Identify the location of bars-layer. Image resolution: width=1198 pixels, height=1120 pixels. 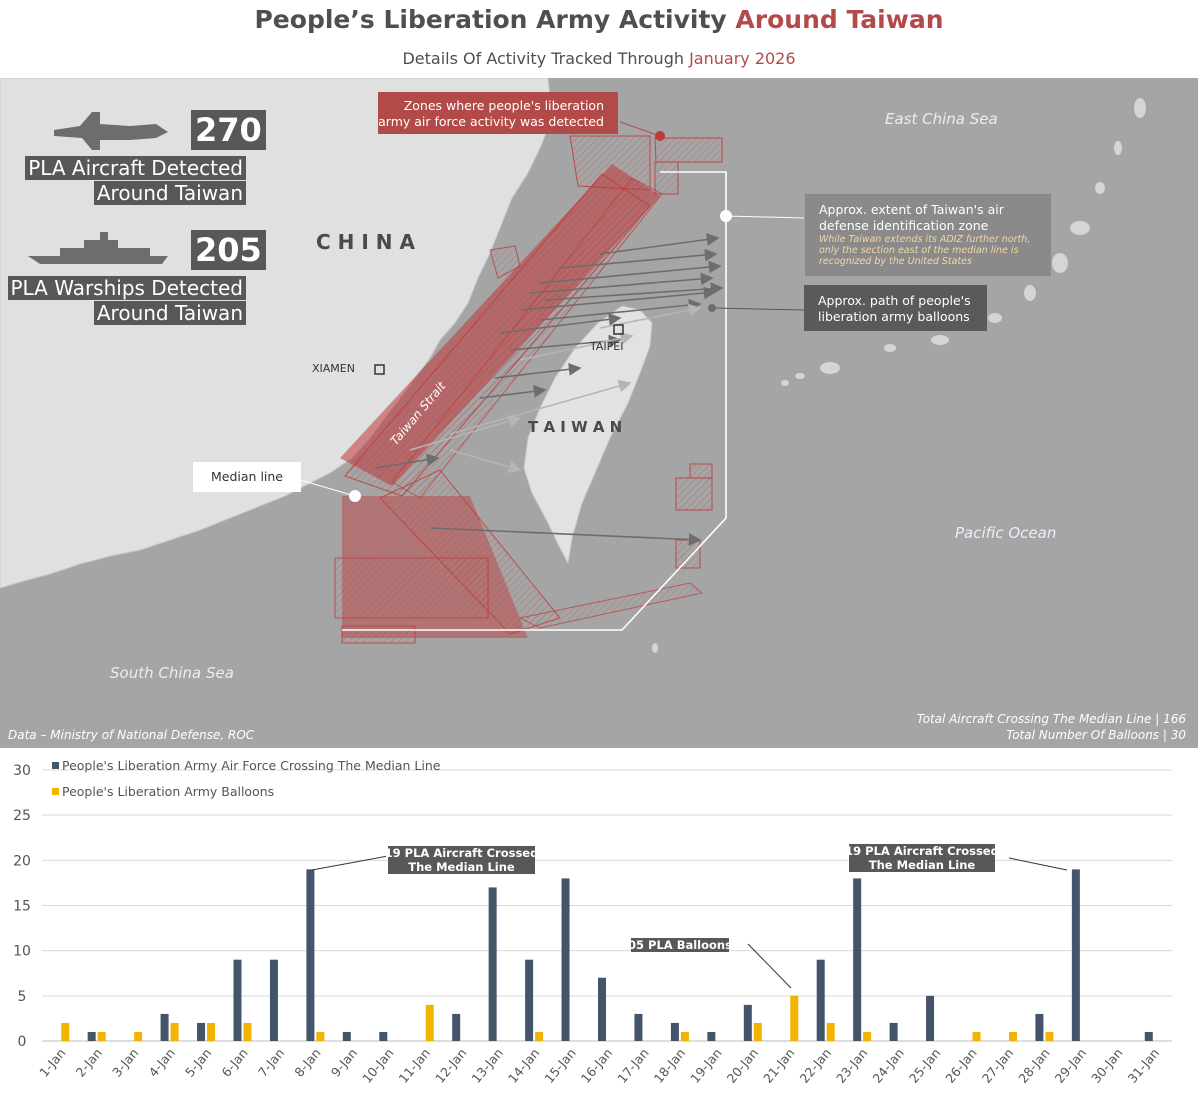
(607, 955).